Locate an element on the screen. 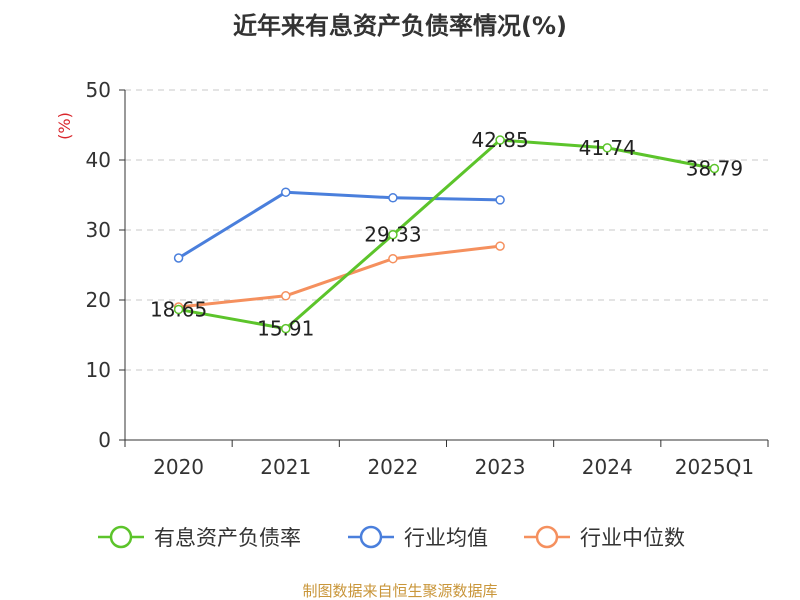  legend-label: 有息资产负债率 is located at coordinates (227, 538).